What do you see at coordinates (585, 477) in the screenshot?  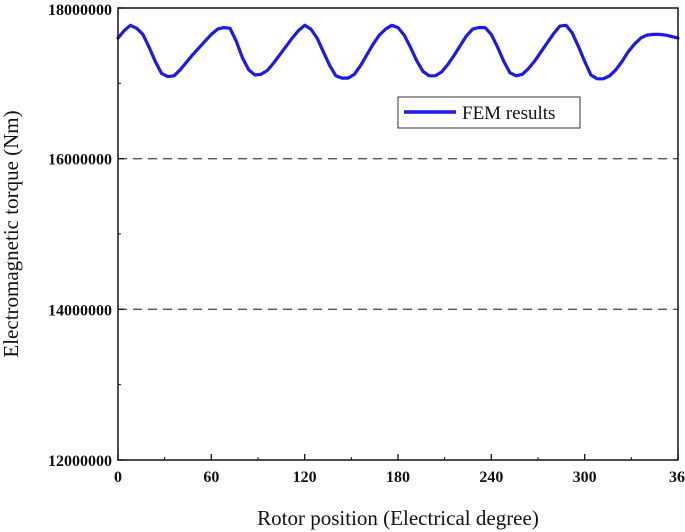 I see `x-tick-label-5: 300` at bounding box center [585, 477].